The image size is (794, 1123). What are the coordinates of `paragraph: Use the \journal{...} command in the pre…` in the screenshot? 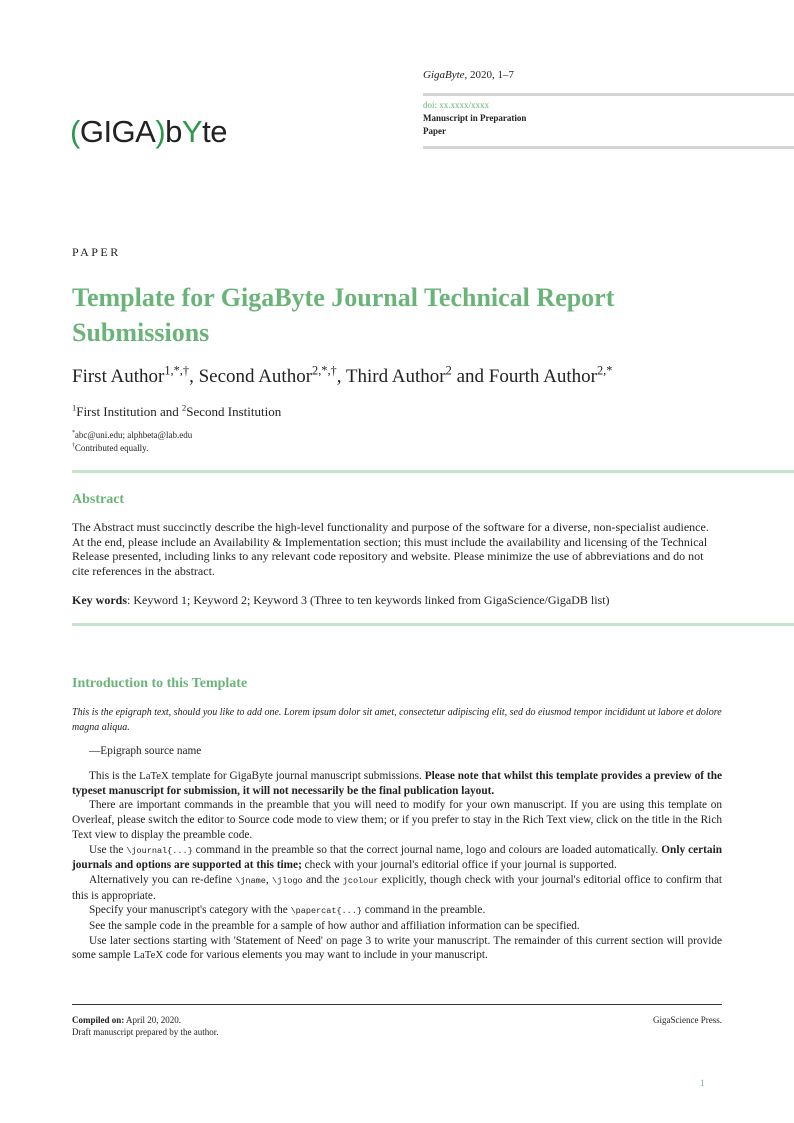 It's located at (397, 857).